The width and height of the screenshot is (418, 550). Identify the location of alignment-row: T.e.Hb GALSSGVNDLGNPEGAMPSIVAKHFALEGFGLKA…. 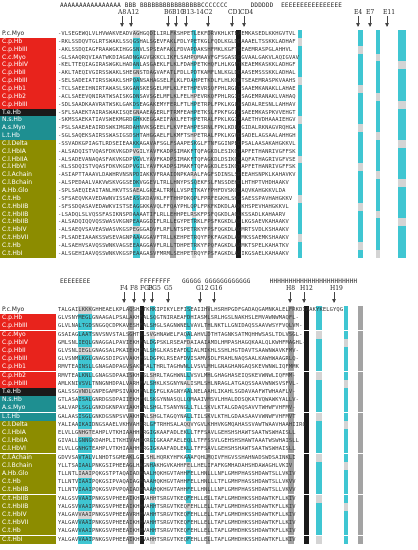
(209, 392).